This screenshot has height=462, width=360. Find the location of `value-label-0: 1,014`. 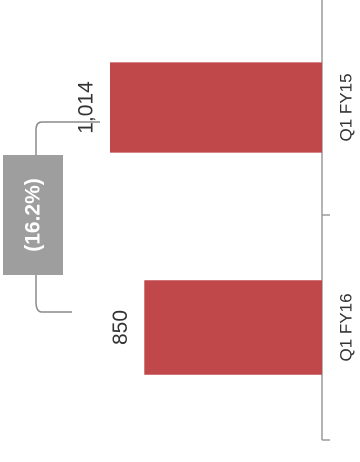

value-label-0: 1,014 is located at coordinates (86, 107).